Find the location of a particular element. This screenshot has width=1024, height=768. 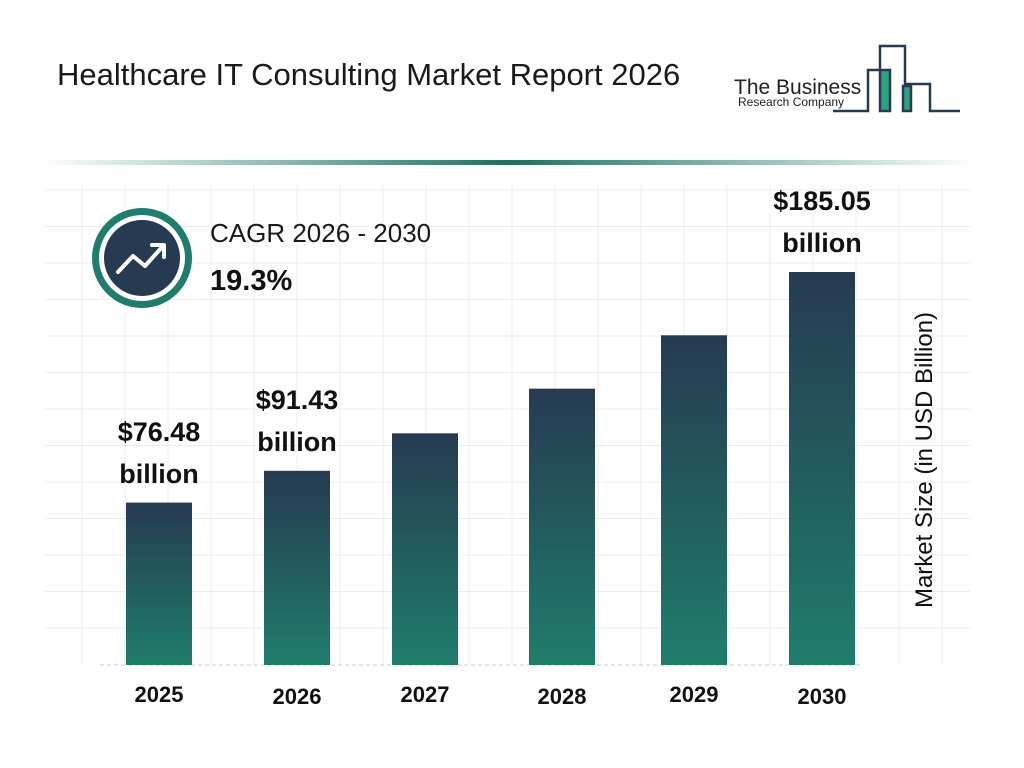

y-axis-label: Market Size (in USD Billion) is located at coordinates (924, 460).